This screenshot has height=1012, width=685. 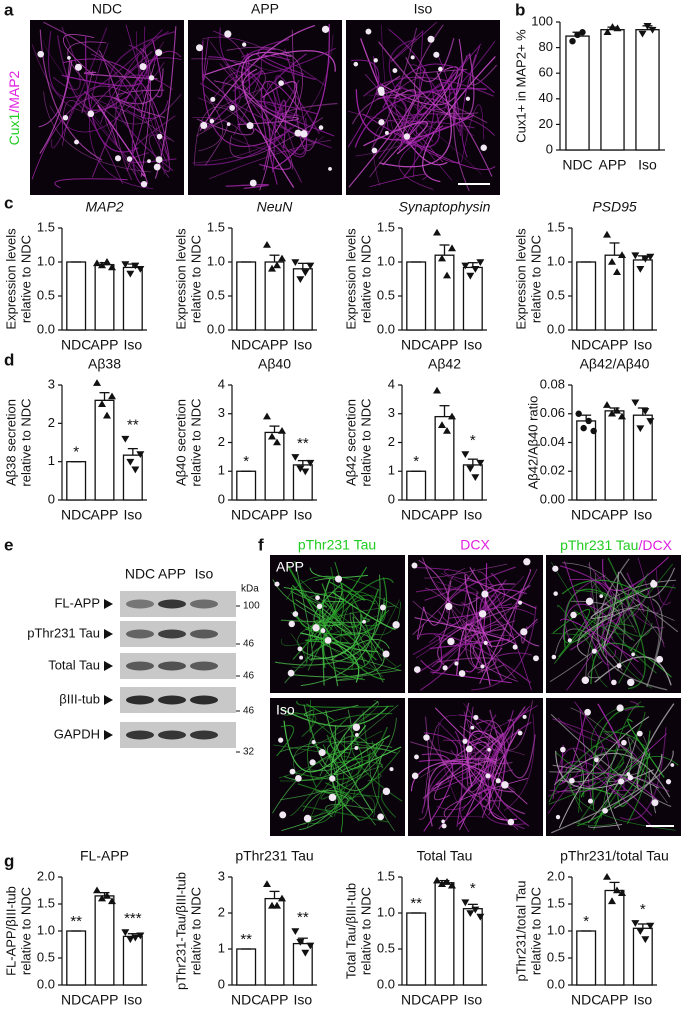 What do you see at coordinates (46, 929) in the screenshot?
I see `y-tick-label: 1.0` at bounding box center [46, 929].